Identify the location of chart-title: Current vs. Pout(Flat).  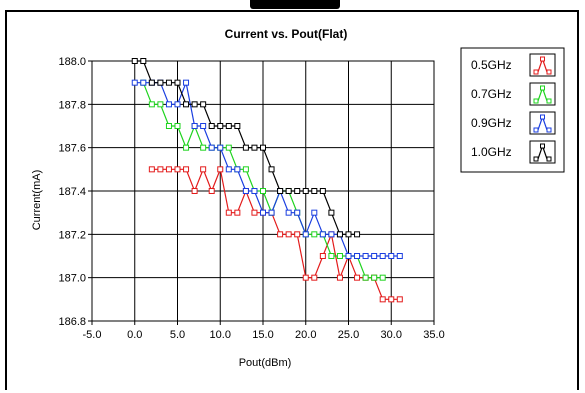
(286, 34).